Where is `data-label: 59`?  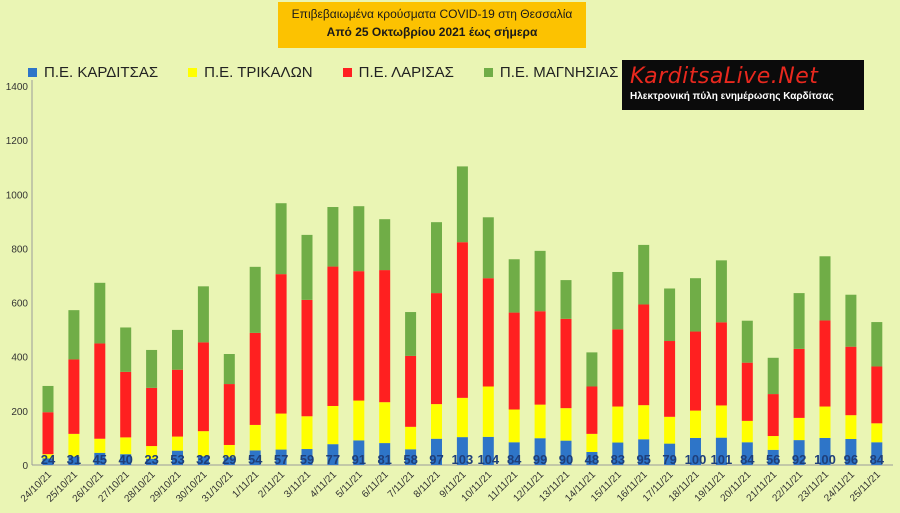
data-label: 59 is located at coordinates (307, 459).